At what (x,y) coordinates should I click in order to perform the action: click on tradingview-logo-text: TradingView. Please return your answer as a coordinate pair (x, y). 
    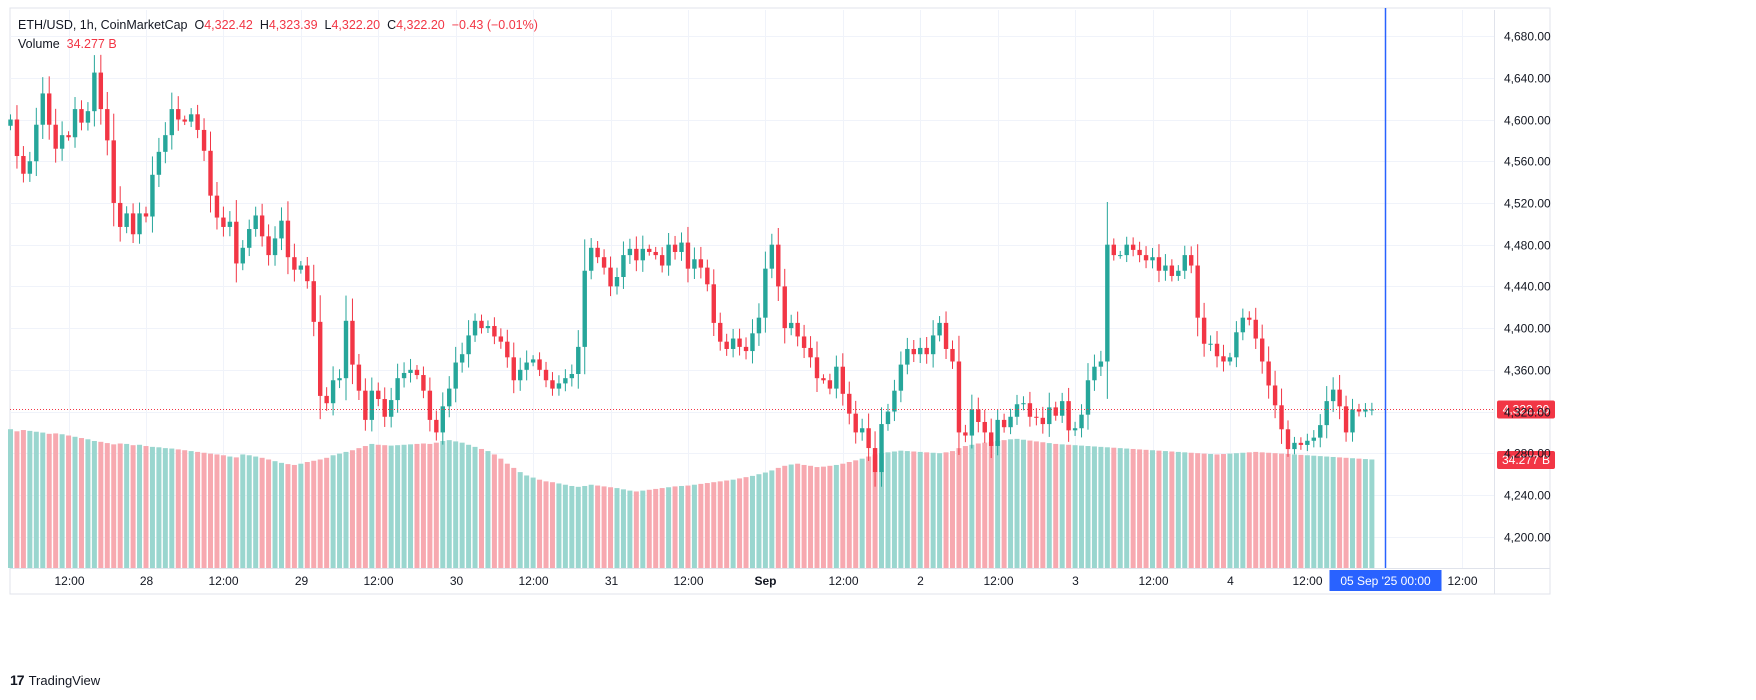
    Looking at the image, I should click on (64, 680).